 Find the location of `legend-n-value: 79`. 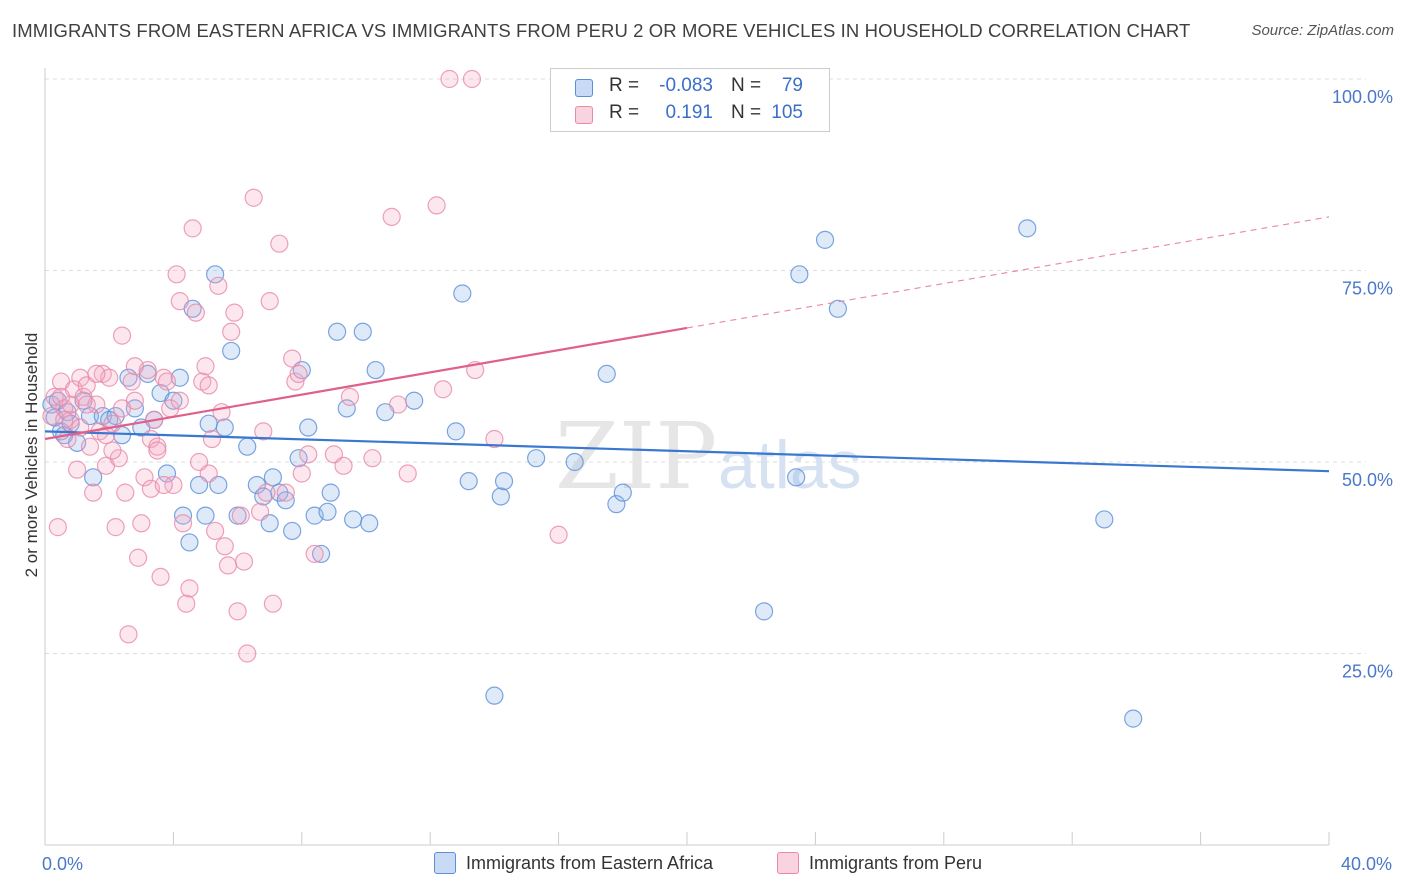

legend-n-value: 79 is located at coordinates (792, 85).